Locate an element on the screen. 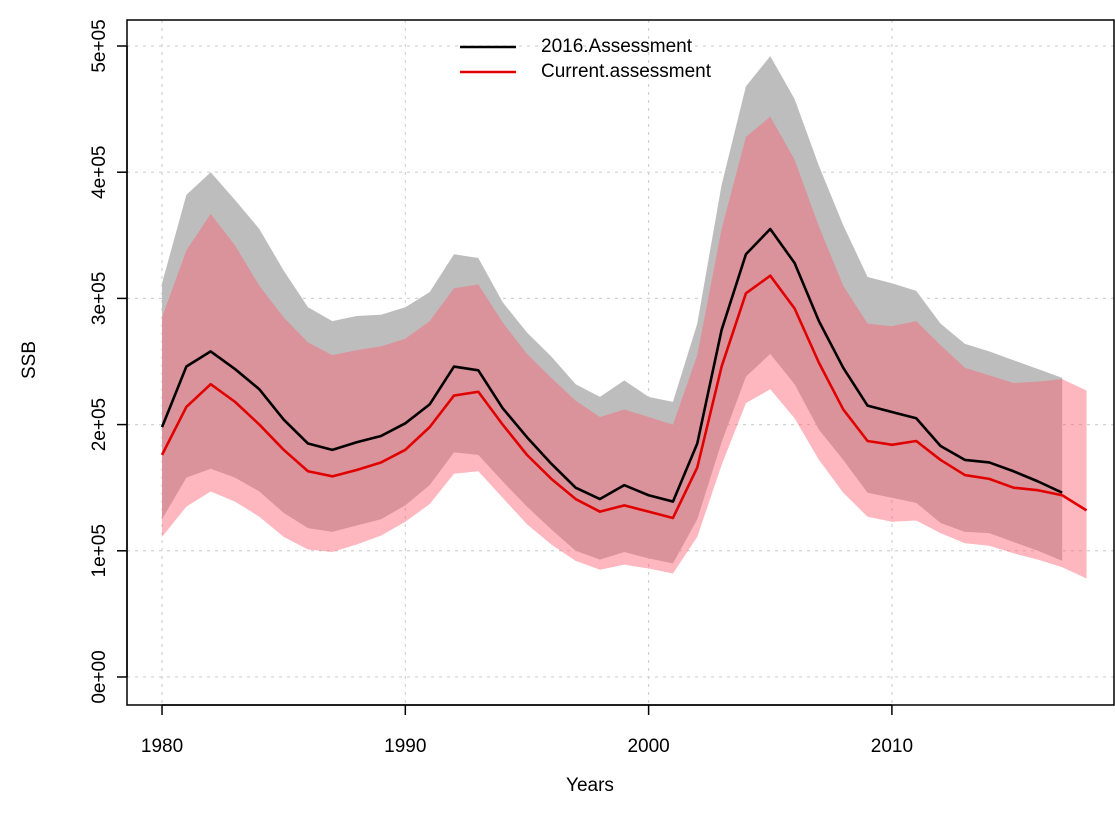 The image size is (1115, 824). x-tick-label: 2000 is located at coordinates (648, 746).